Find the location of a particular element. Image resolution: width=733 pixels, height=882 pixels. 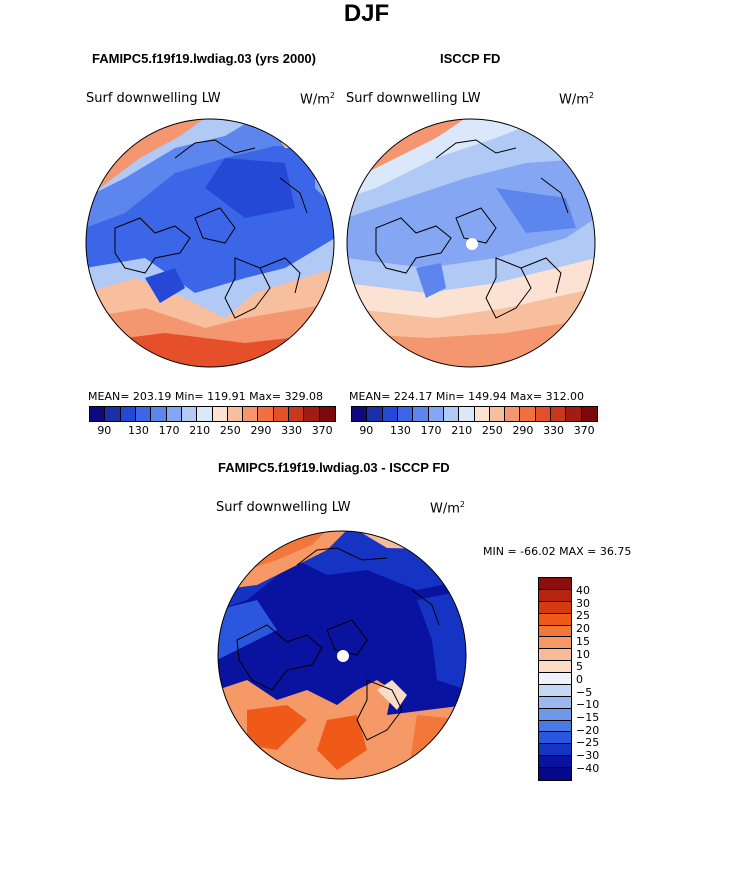

diff-colorbar is located at coordinates (555, 679).